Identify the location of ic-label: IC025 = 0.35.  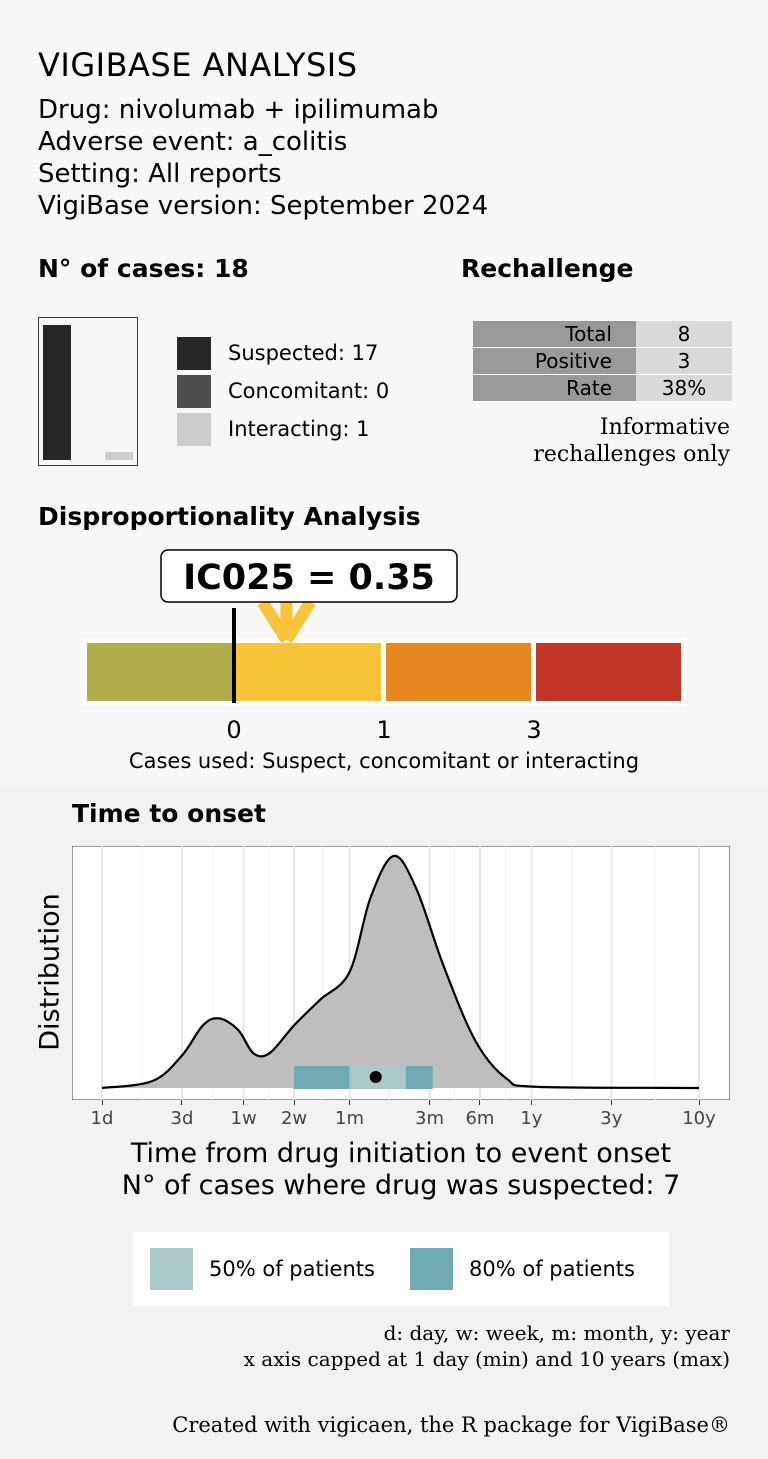
(309, 578).